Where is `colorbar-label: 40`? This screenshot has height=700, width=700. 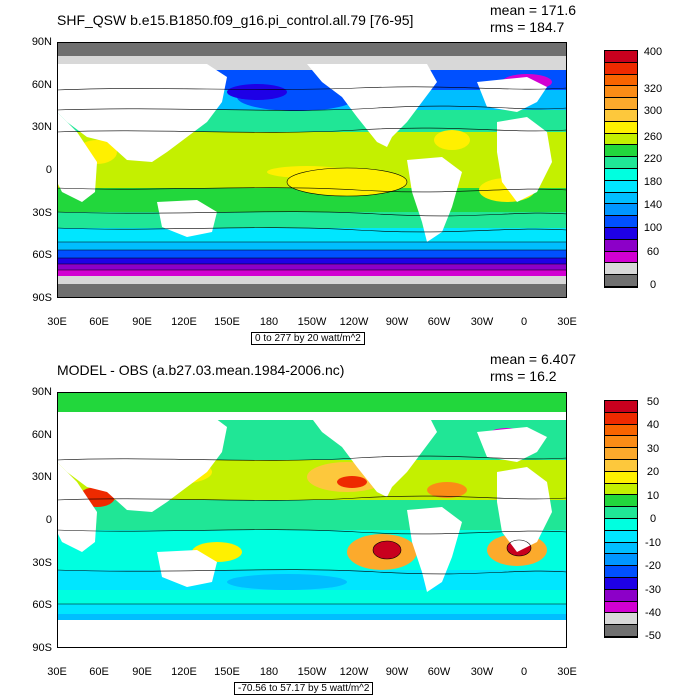
colorbar-label: 40 is located at coordinates (653, 425).